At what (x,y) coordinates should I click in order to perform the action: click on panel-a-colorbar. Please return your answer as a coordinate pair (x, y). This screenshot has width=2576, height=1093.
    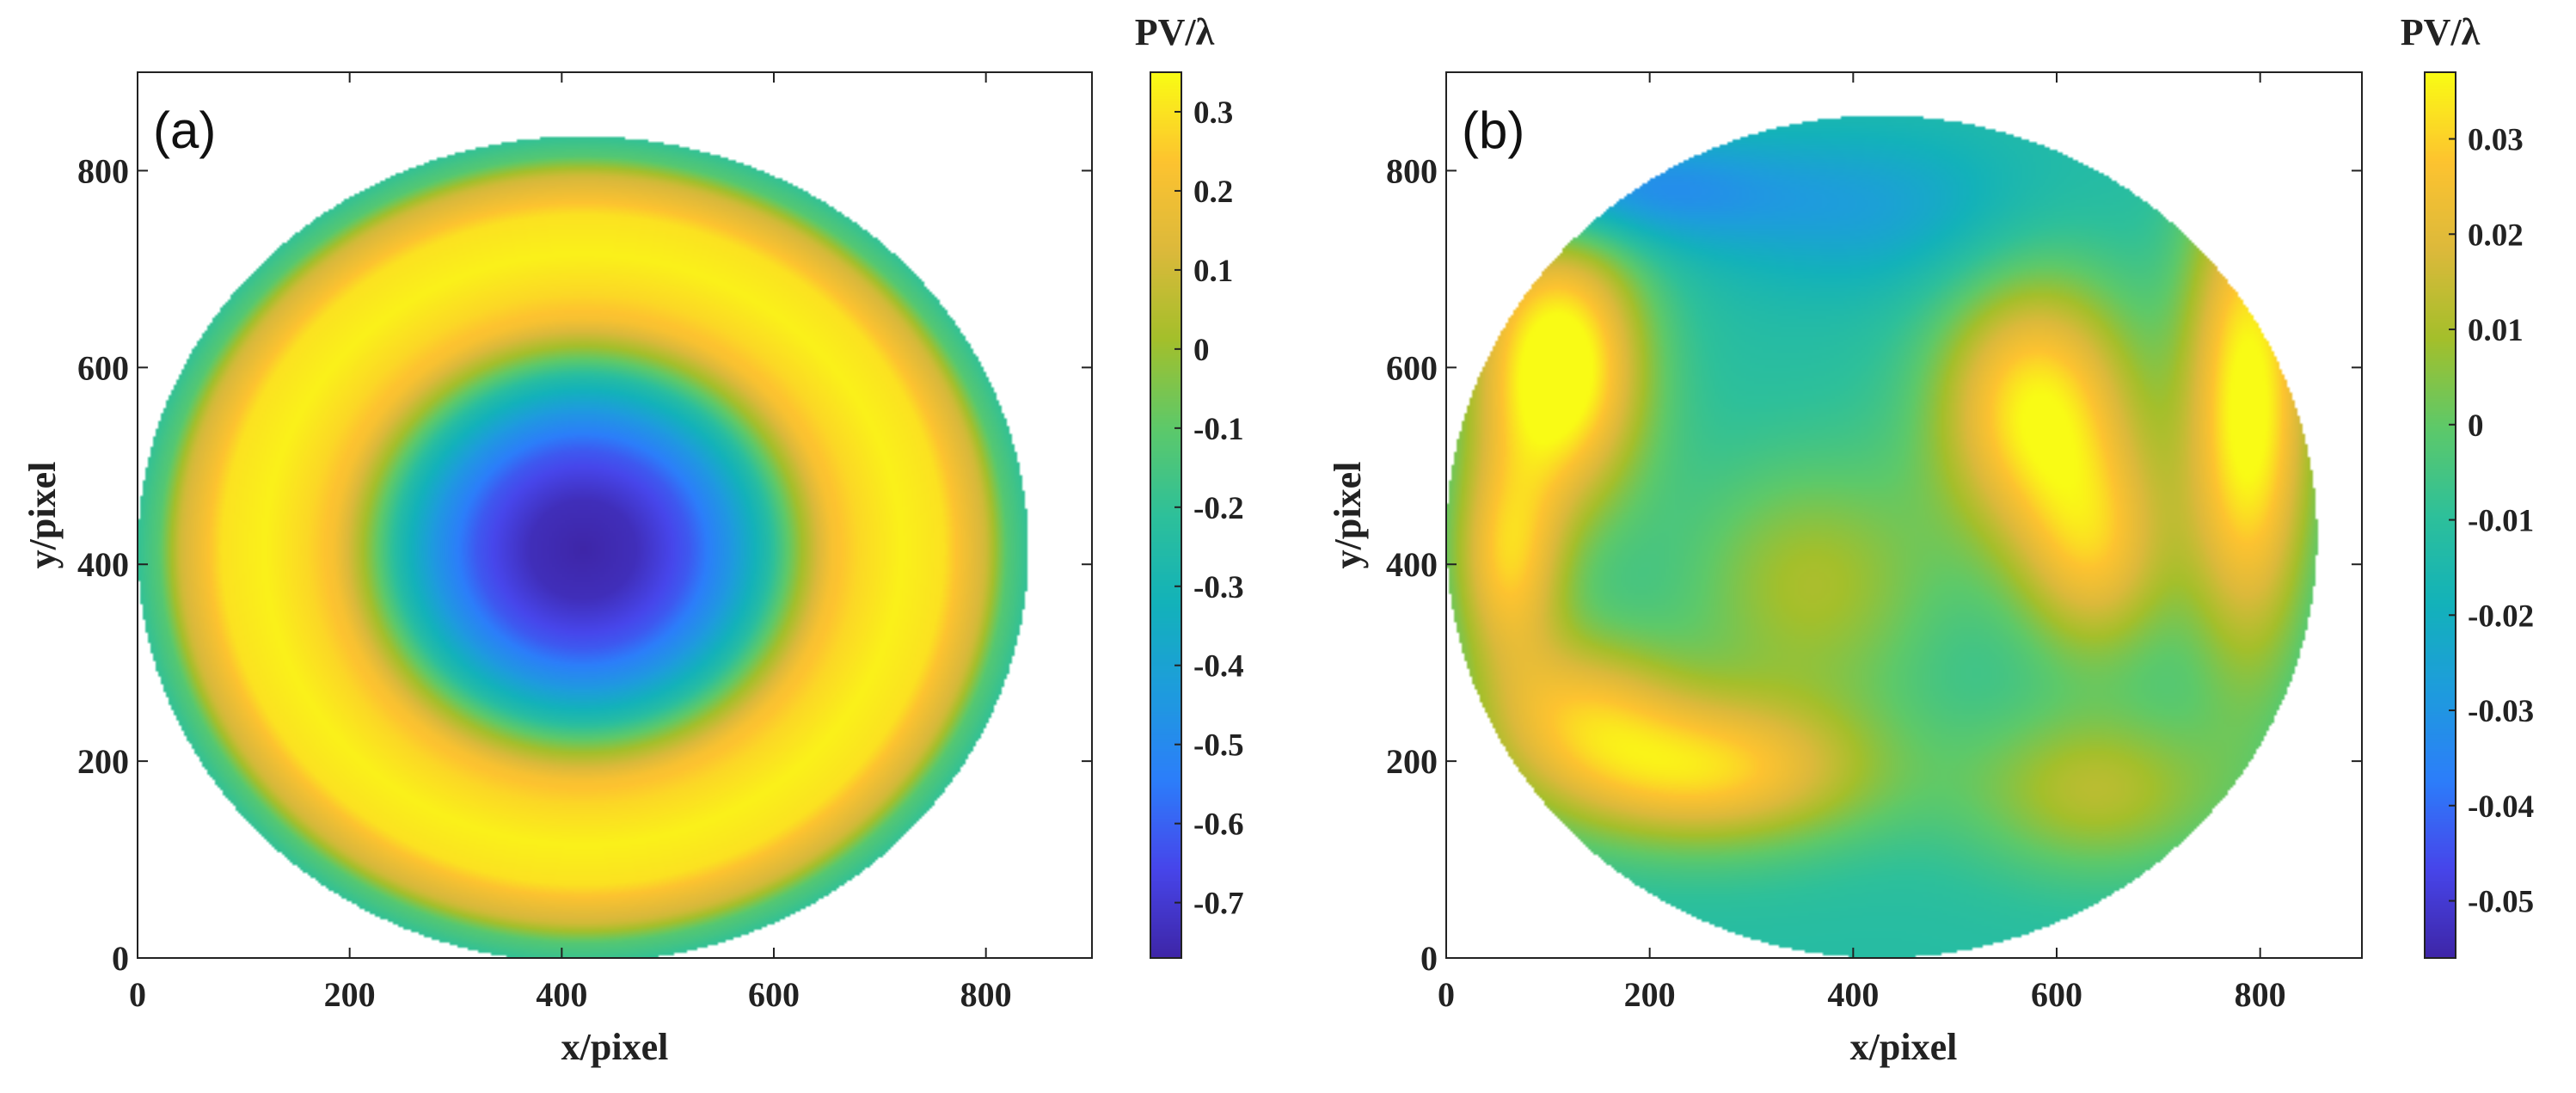
    Looking at the image, I should click on (1165, 515).